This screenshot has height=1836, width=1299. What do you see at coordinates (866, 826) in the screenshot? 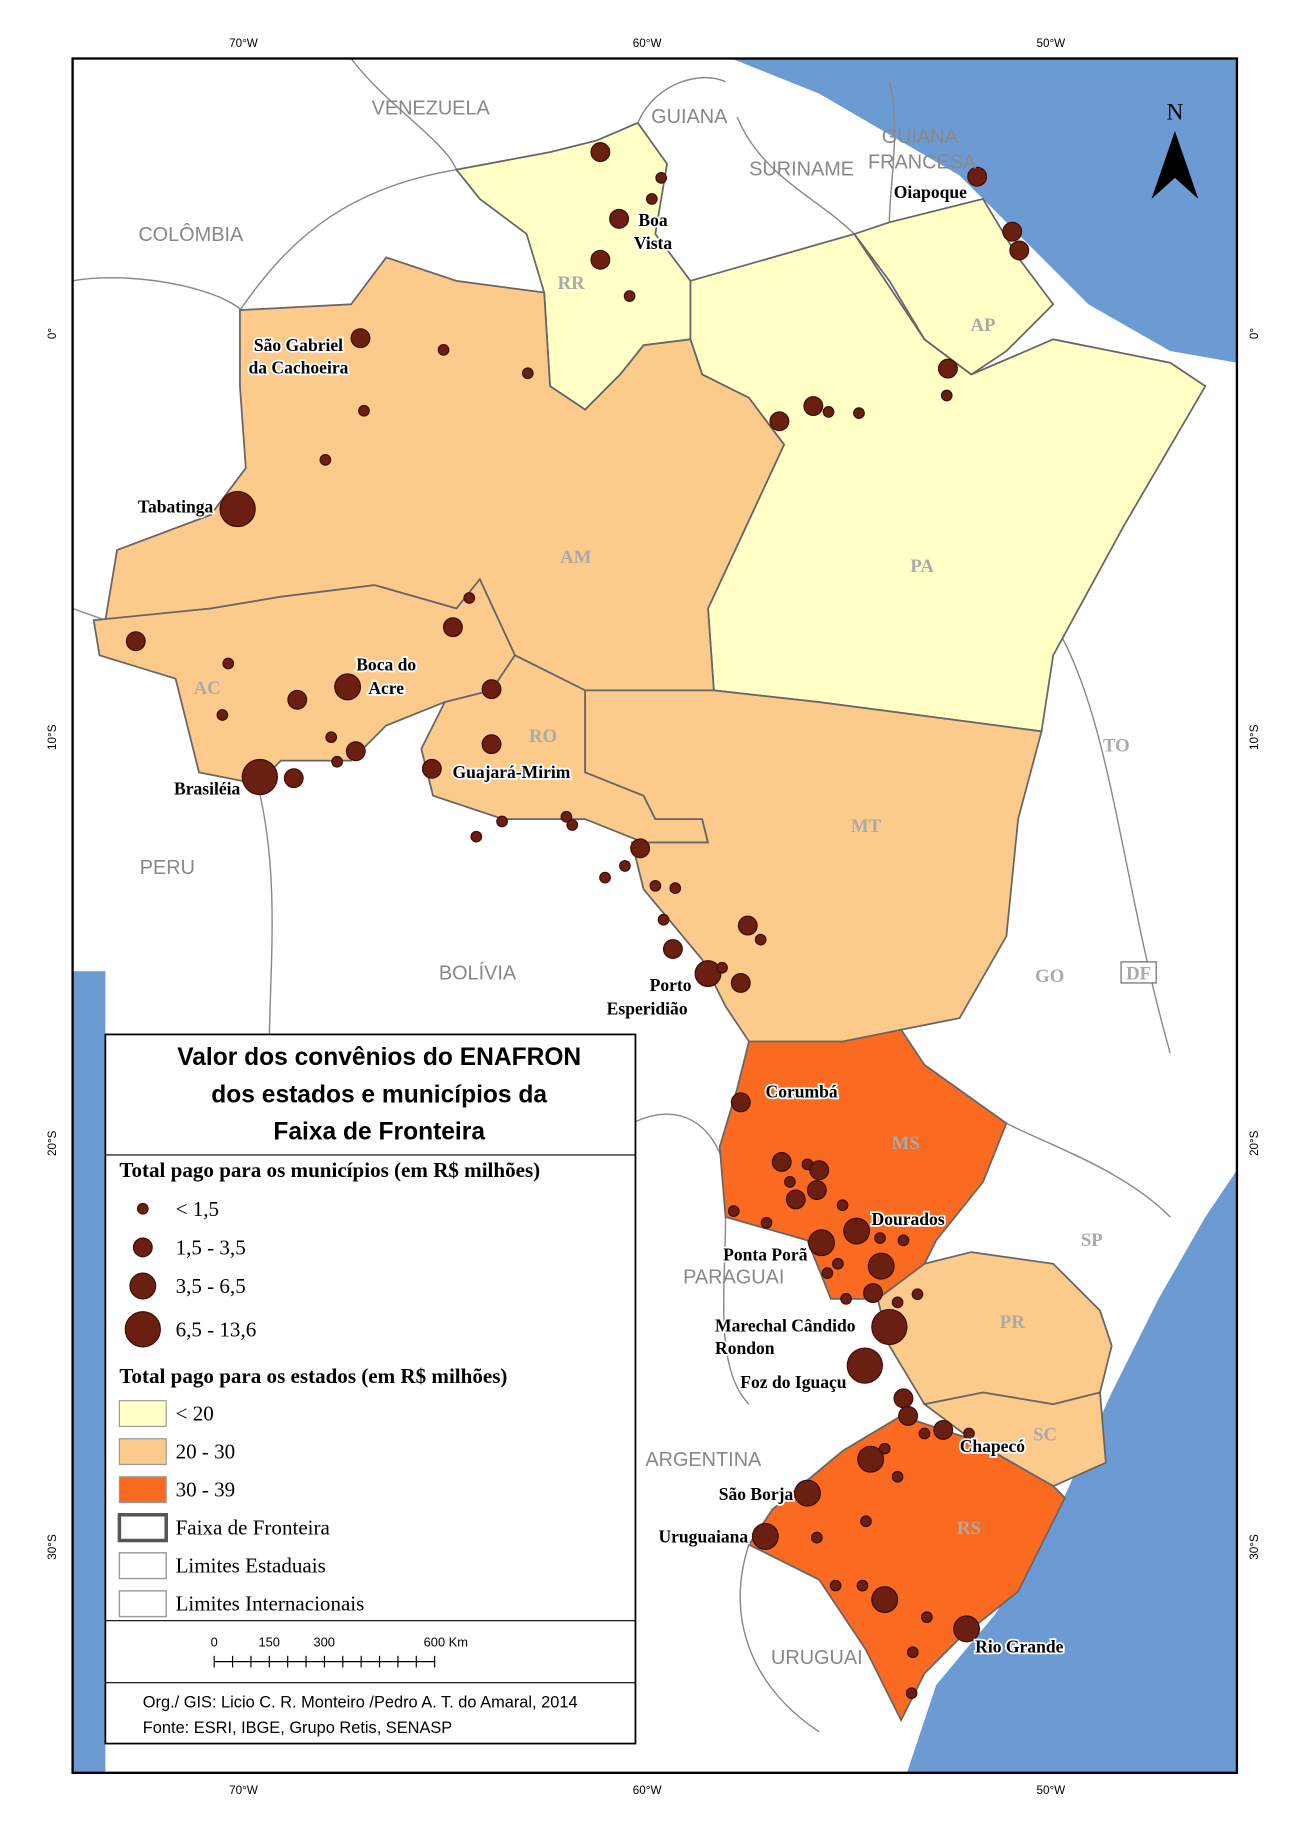
I see `state-label: MT` at bounding box center [866, 826].